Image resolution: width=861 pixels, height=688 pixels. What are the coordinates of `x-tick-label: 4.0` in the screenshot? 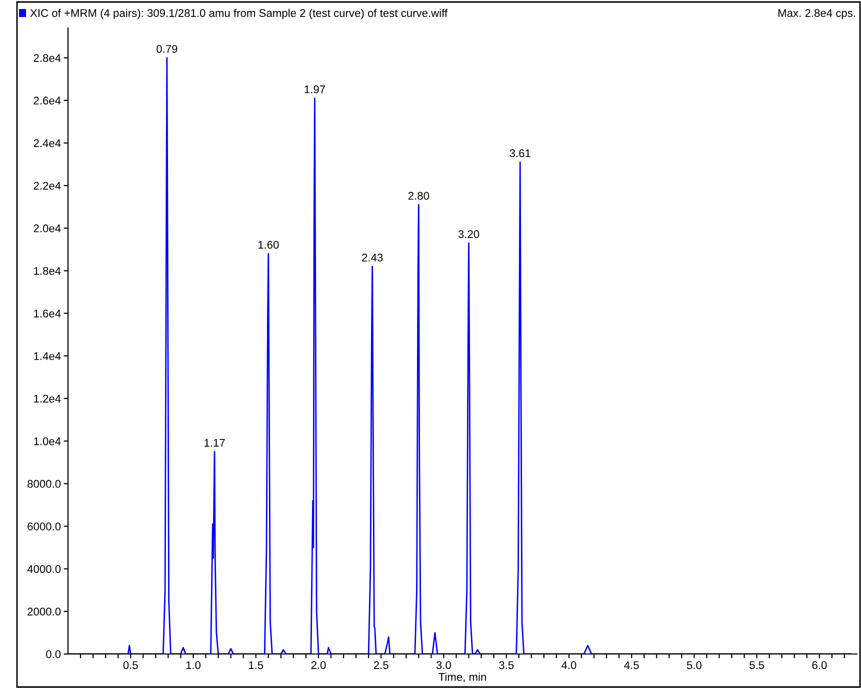 It's located at (568, 665).